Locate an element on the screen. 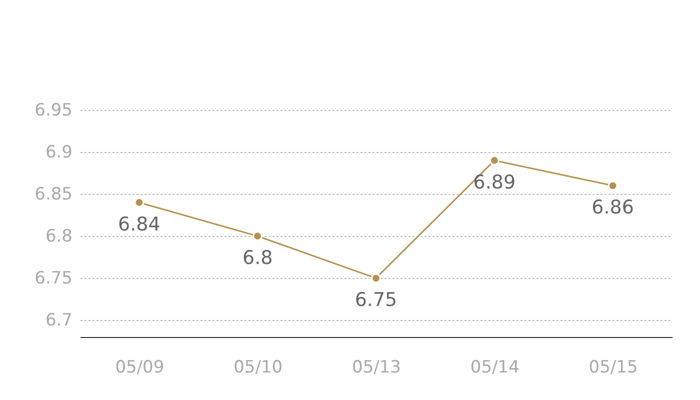 This screenshot has height=400, width=700. data-label: 6.86 is located at coordinates (613, 207).